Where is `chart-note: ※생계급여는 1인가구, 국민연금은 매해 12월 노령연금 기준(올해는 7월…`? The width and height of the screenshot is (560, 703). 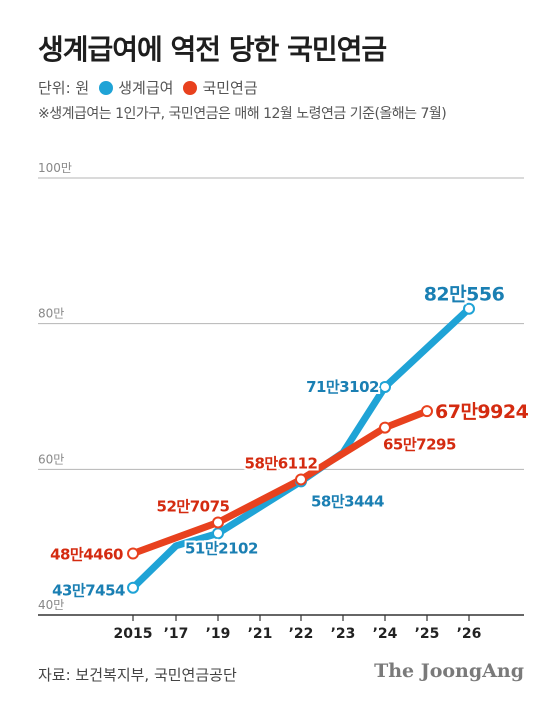
chart-note: ※생계급여는 1인가구, 국민연금은 매해 12월 노령연금 기준(올해는 7월… is located at coordinates (242, 114).